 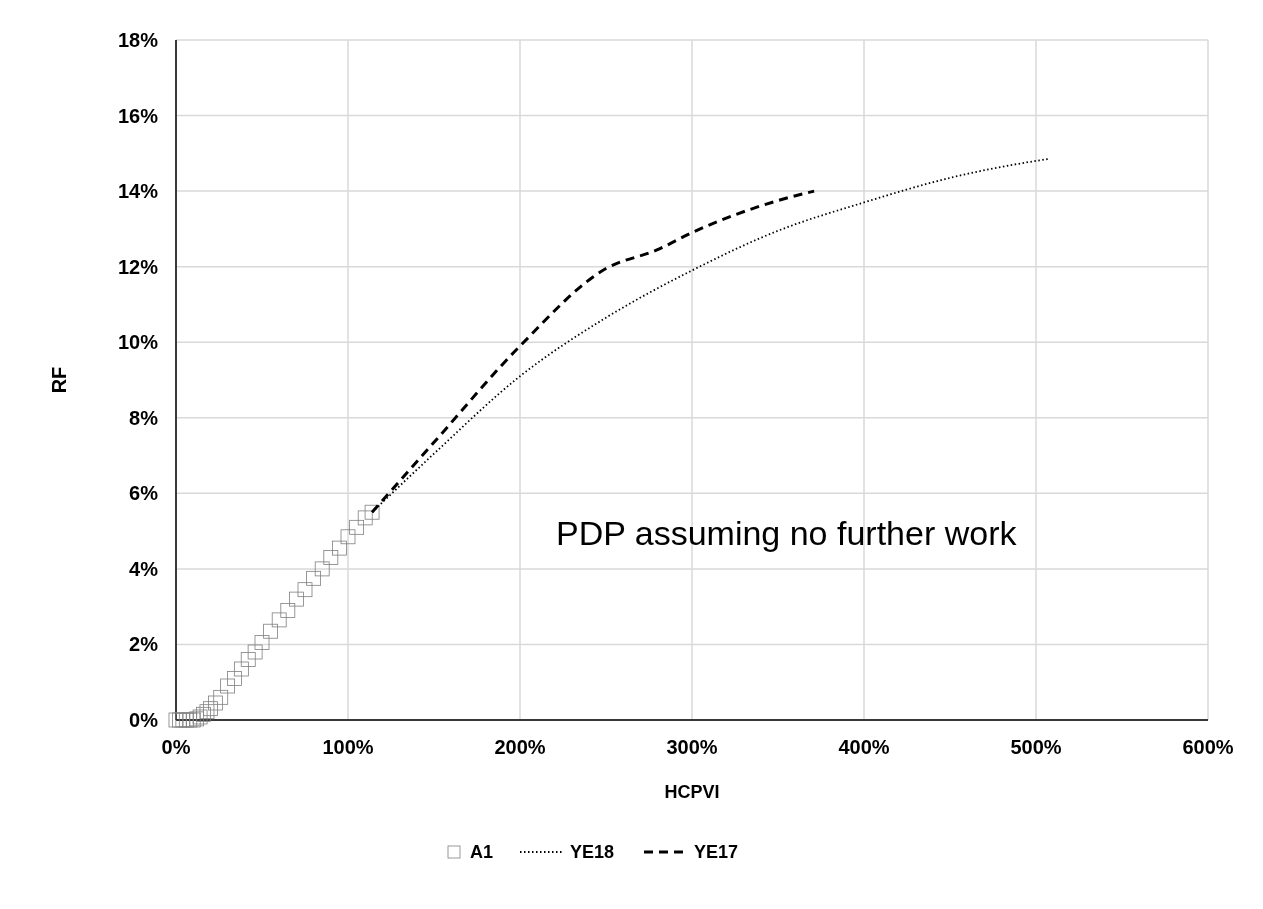 I want to click on x-tick-label: 300%, so click(x=692, y=747).